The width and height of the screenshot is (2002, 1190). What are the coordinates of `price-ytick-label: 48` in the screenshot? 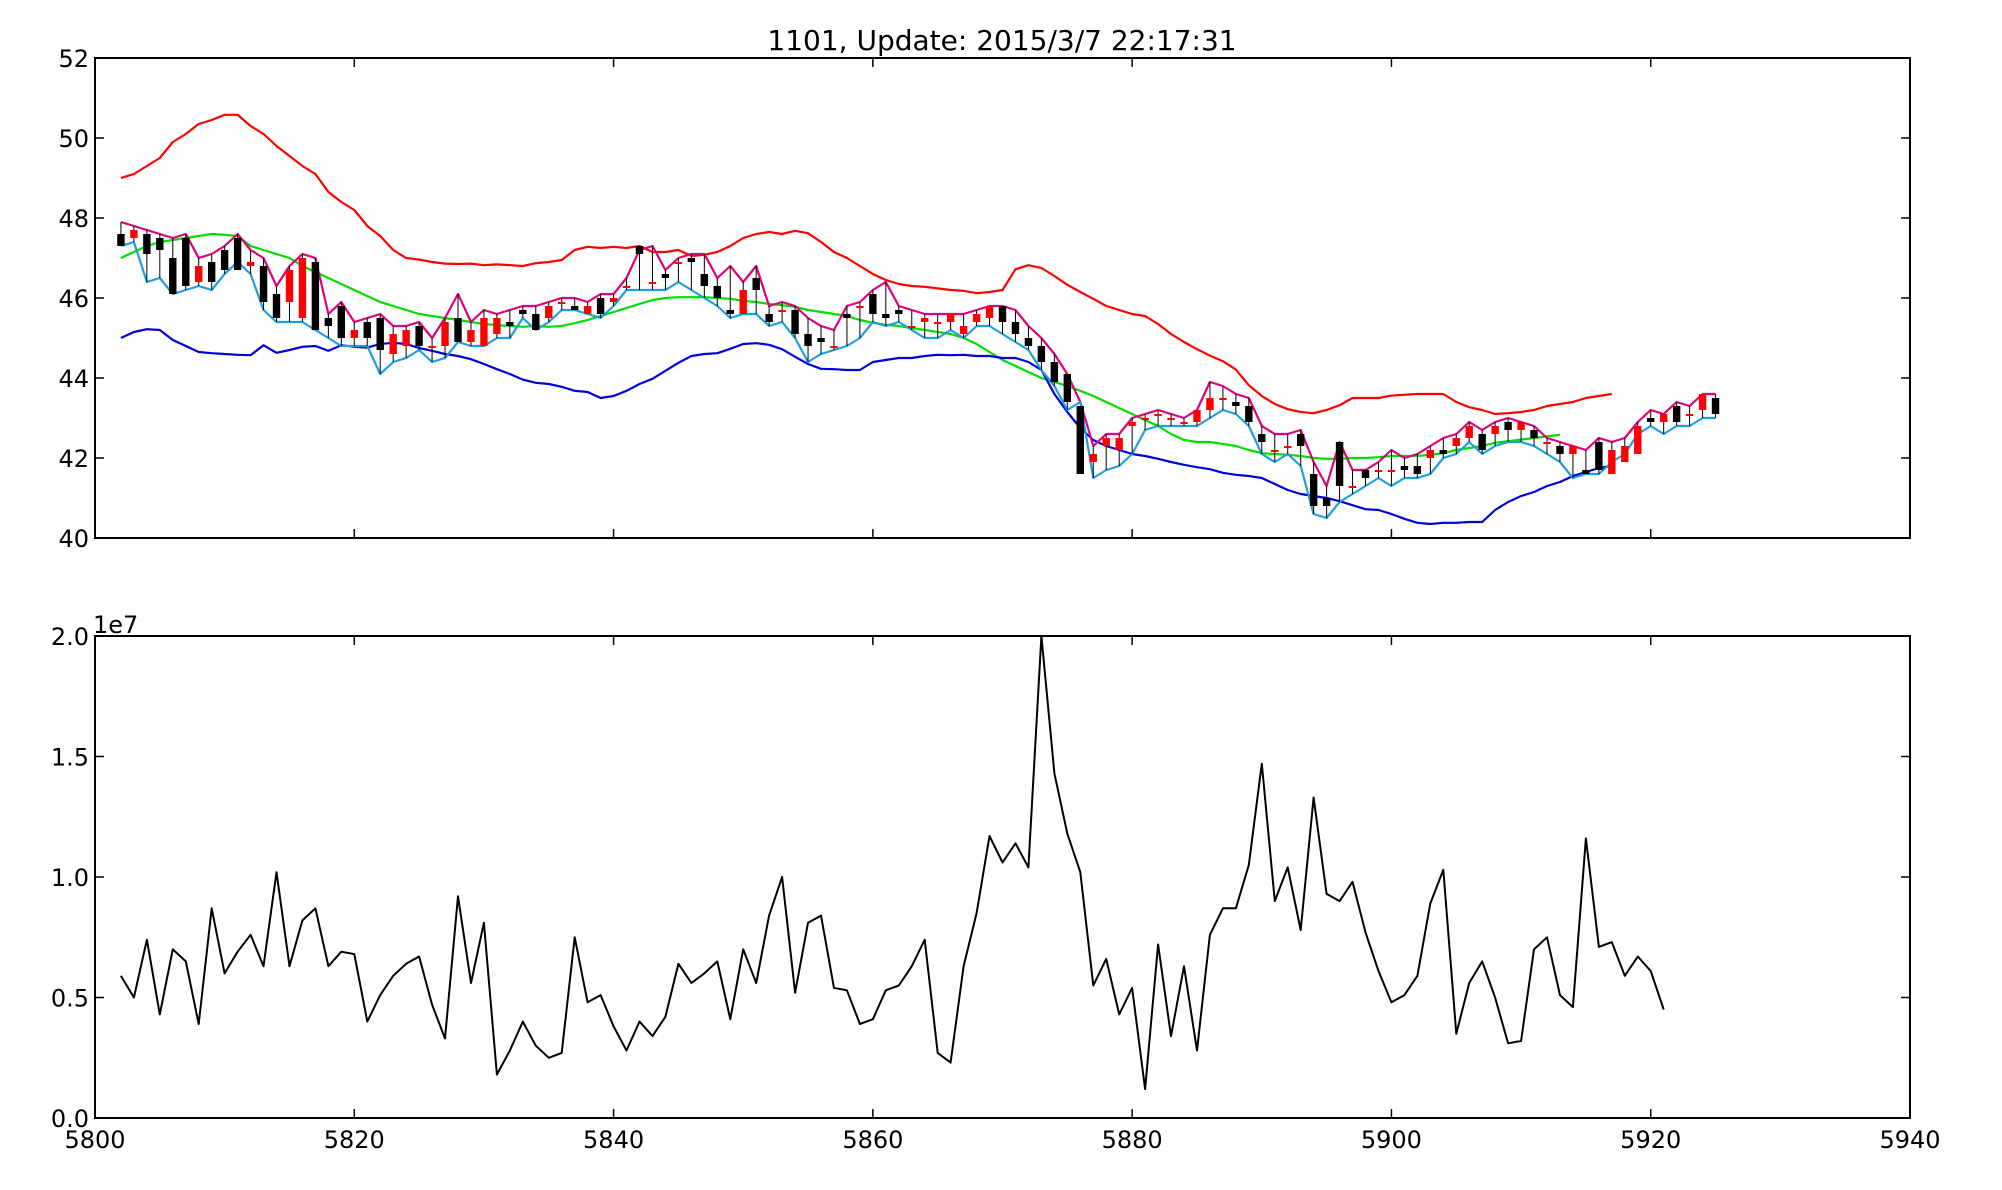 It's located at (73, 219).